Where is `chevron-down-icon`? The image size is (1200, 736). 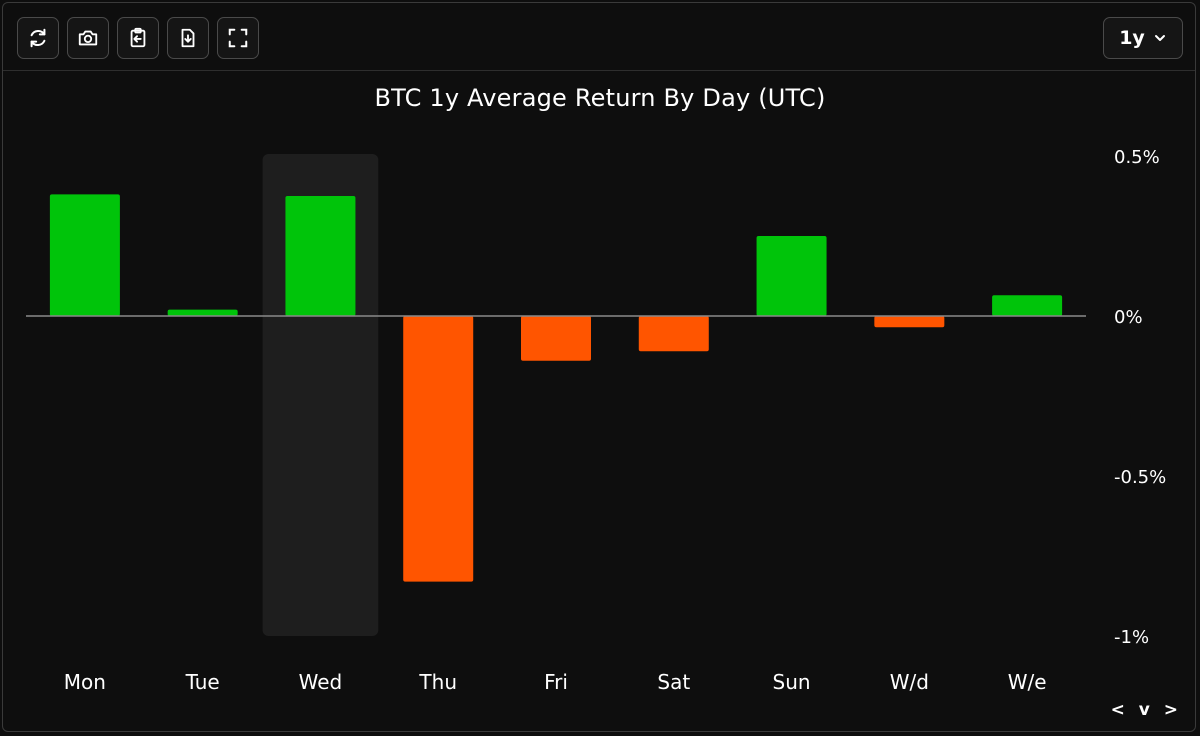 chevron-down-icon is located at coordinates (1159, 38).